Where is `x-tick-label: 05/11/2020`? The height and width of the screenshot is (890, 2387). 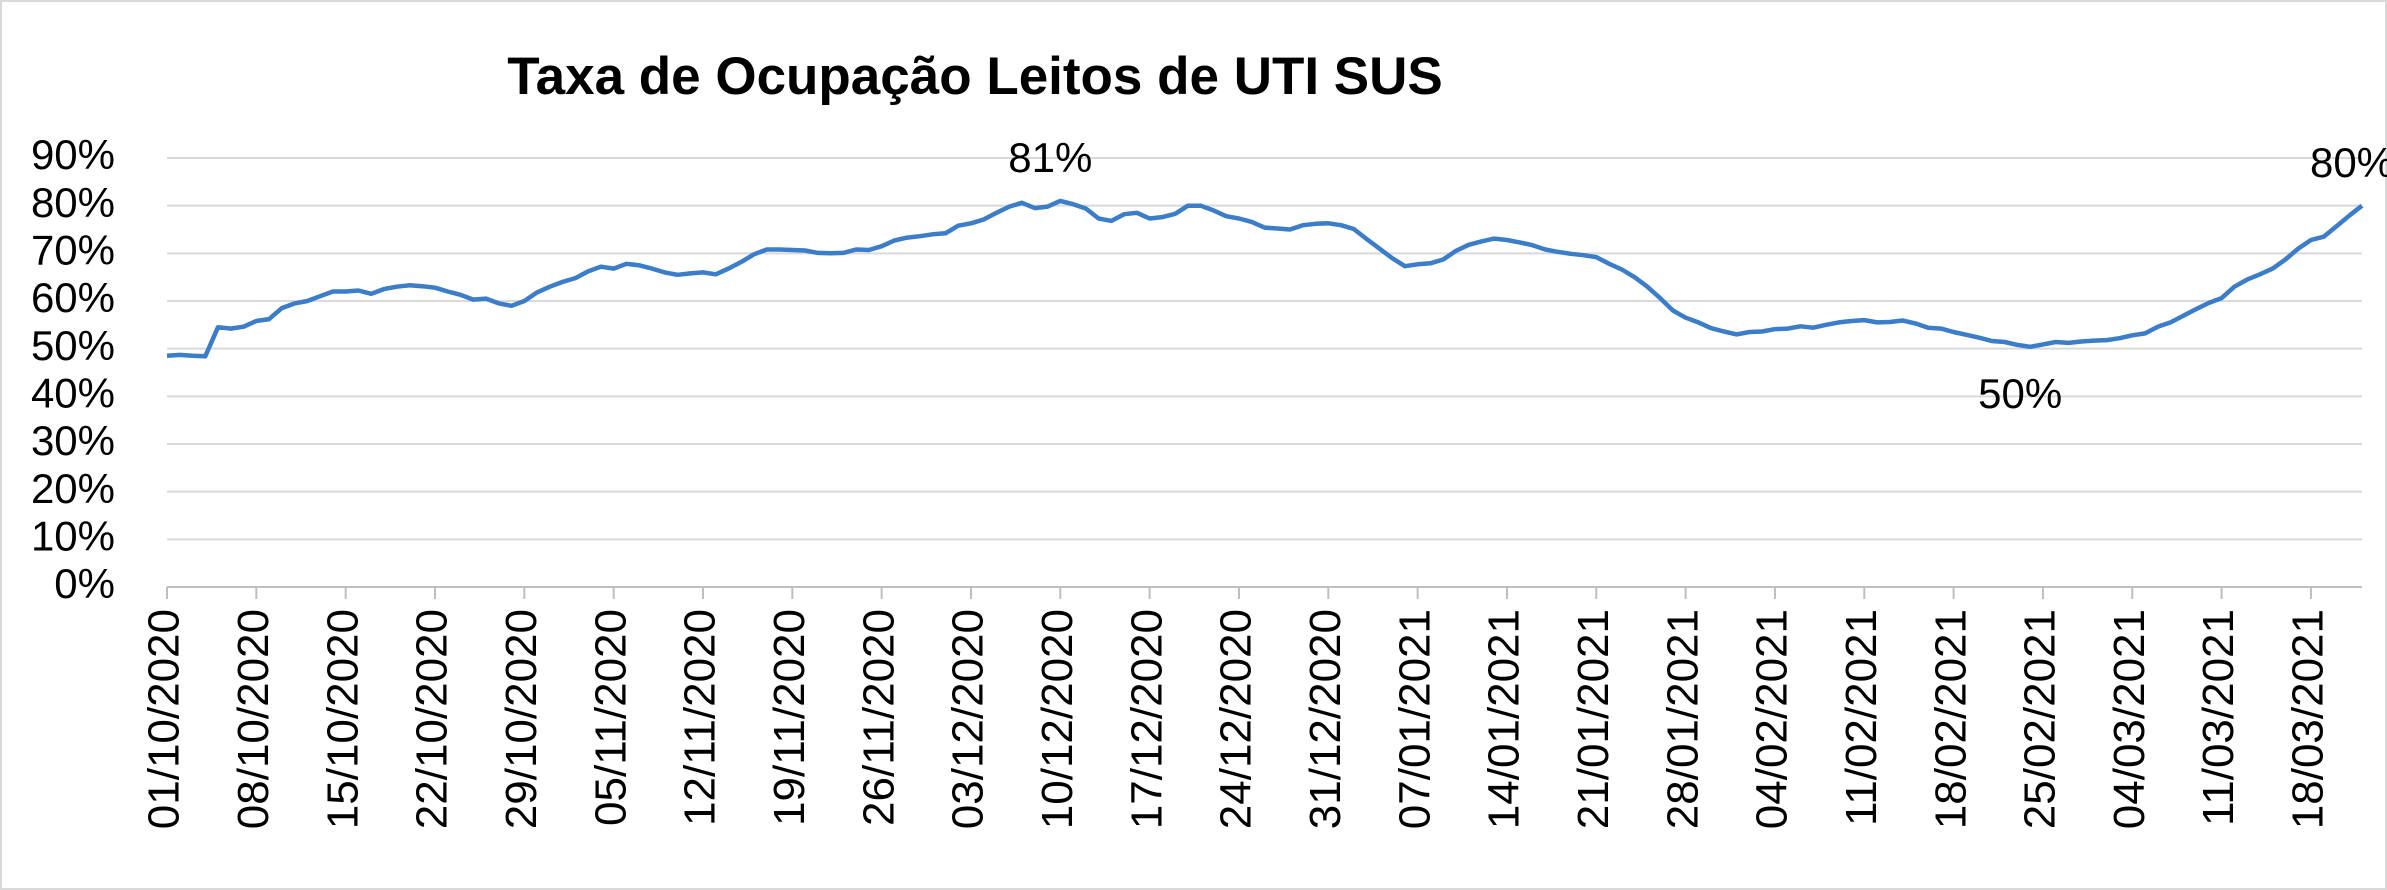
x-tick-label: 05/11/2020 is located at coordinates (610, 717).